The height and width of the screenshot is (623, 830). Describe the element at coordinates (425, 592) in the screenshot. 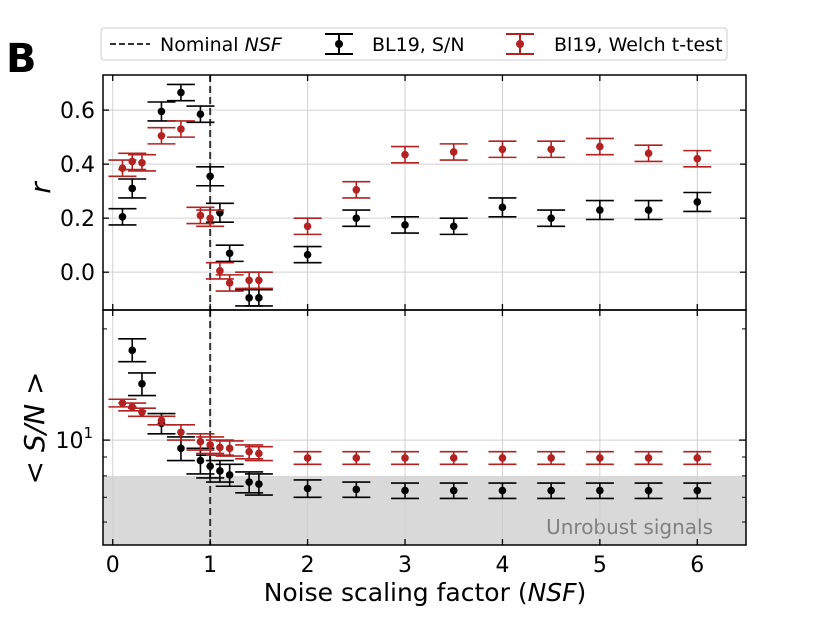

I see `xlabel: Noise scaling factor (NSF)` at that location.